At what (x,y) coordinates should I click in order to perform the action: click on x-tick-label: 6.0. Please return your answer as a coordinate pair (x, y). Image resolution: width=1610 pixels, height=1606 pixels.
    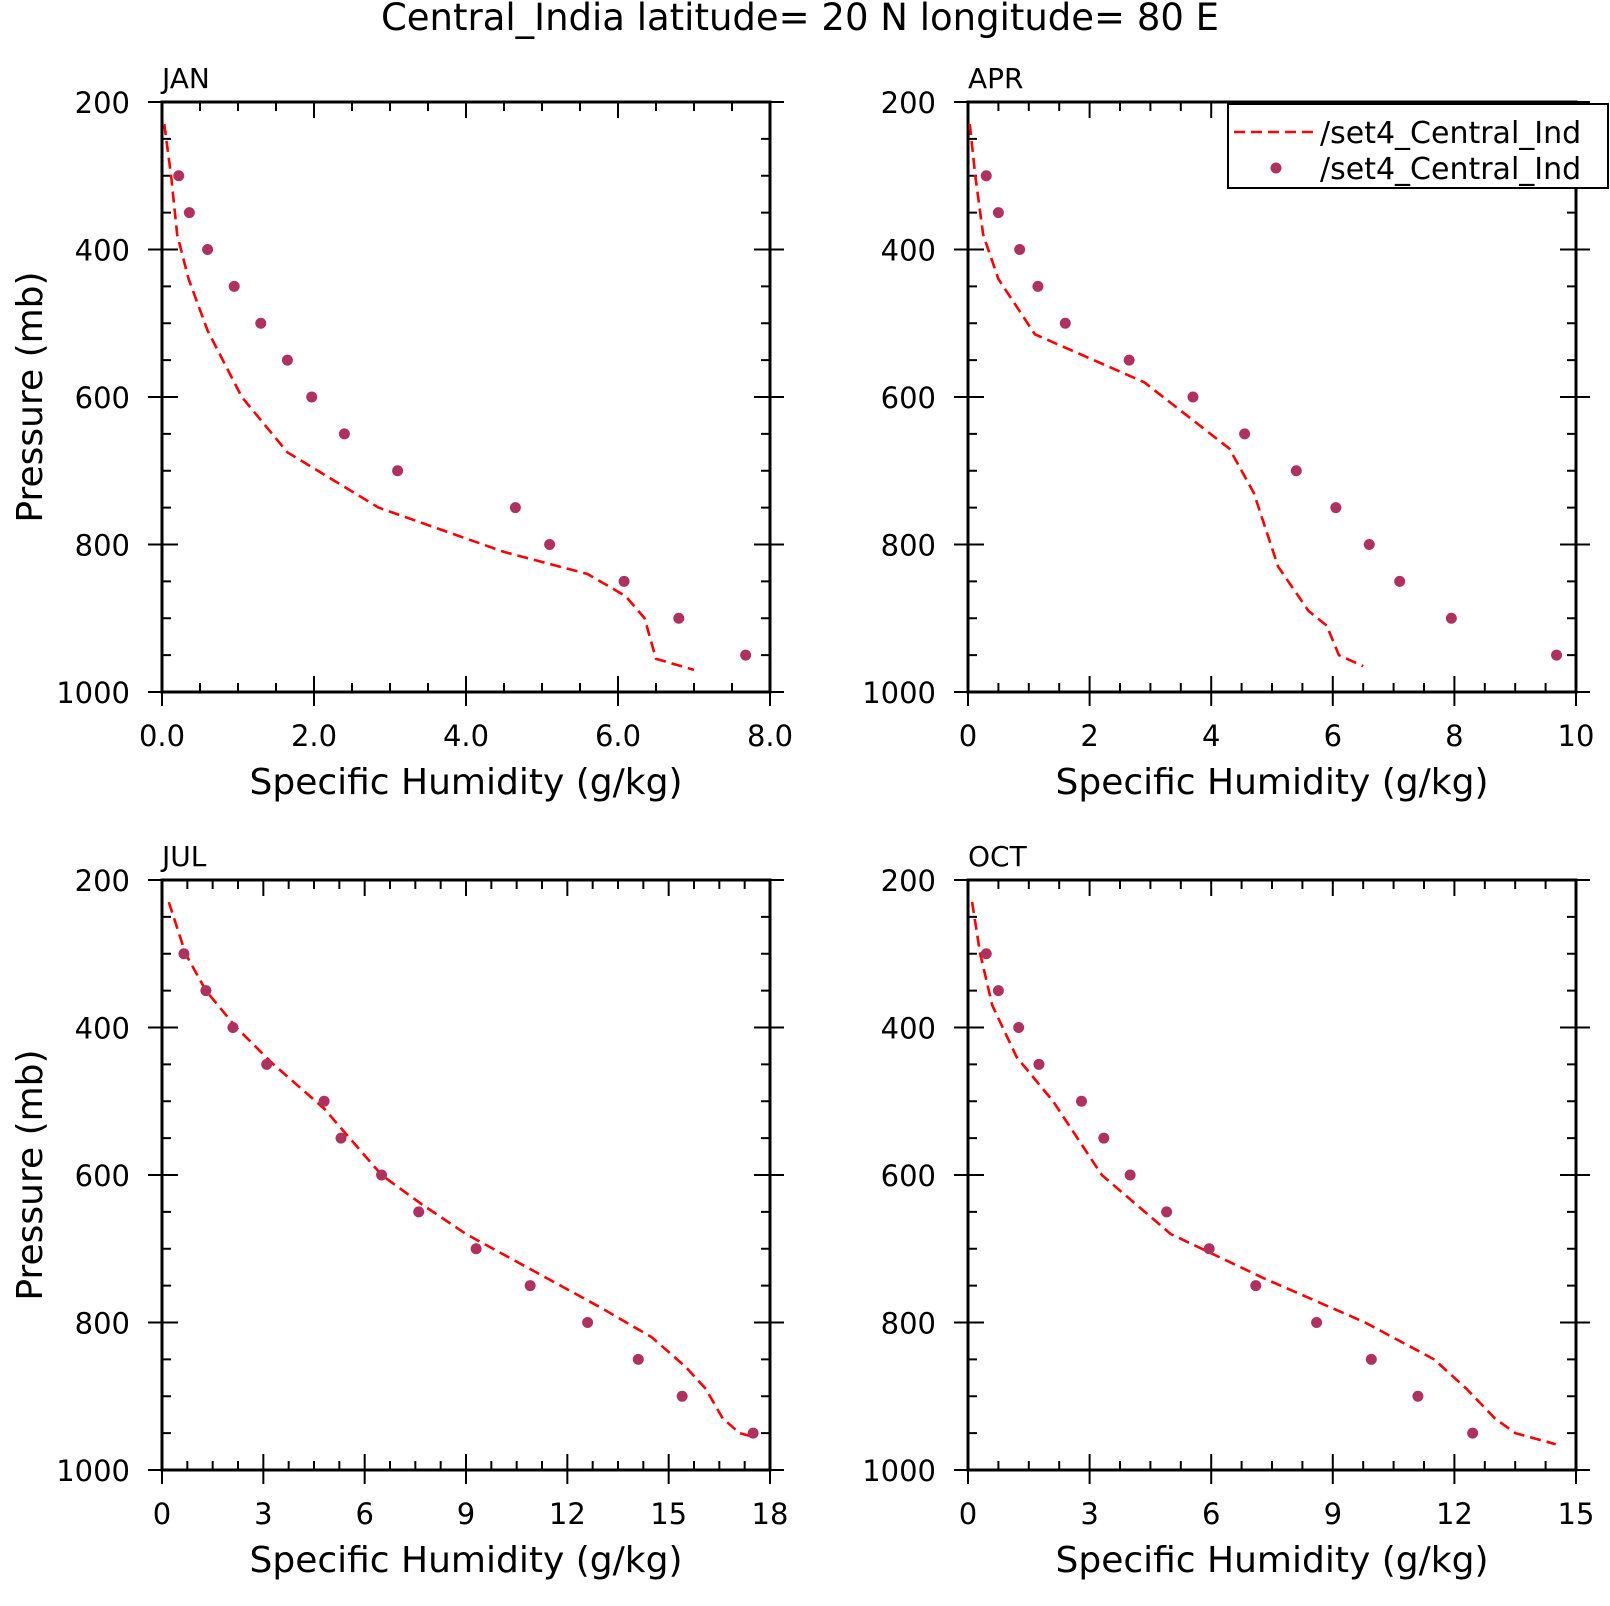
    Looking at the image, I should click on (618, 736).